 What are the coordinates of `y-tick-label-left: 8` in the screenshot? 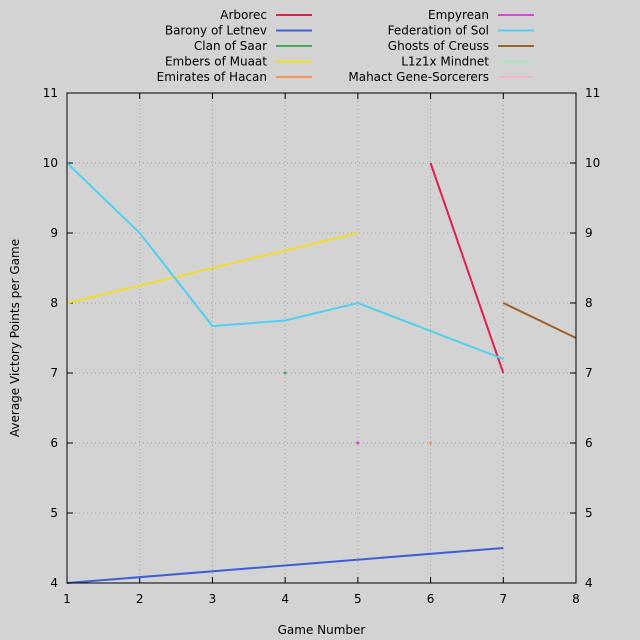 It's located at (54, 303).